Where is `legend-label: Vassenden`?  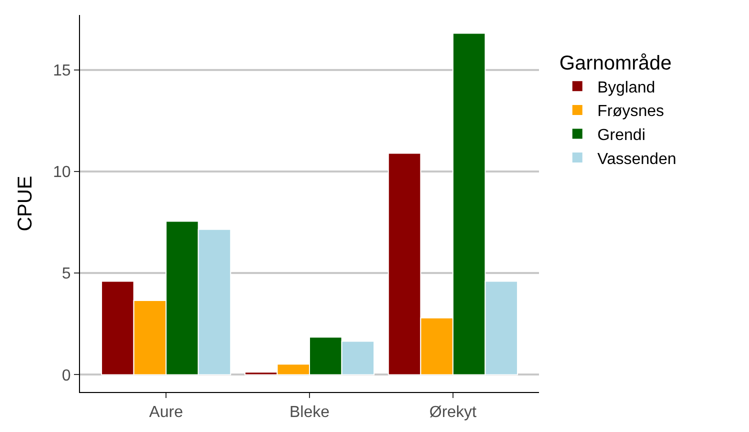
legend-label: Vassenden is located at coordinates (636, 159).